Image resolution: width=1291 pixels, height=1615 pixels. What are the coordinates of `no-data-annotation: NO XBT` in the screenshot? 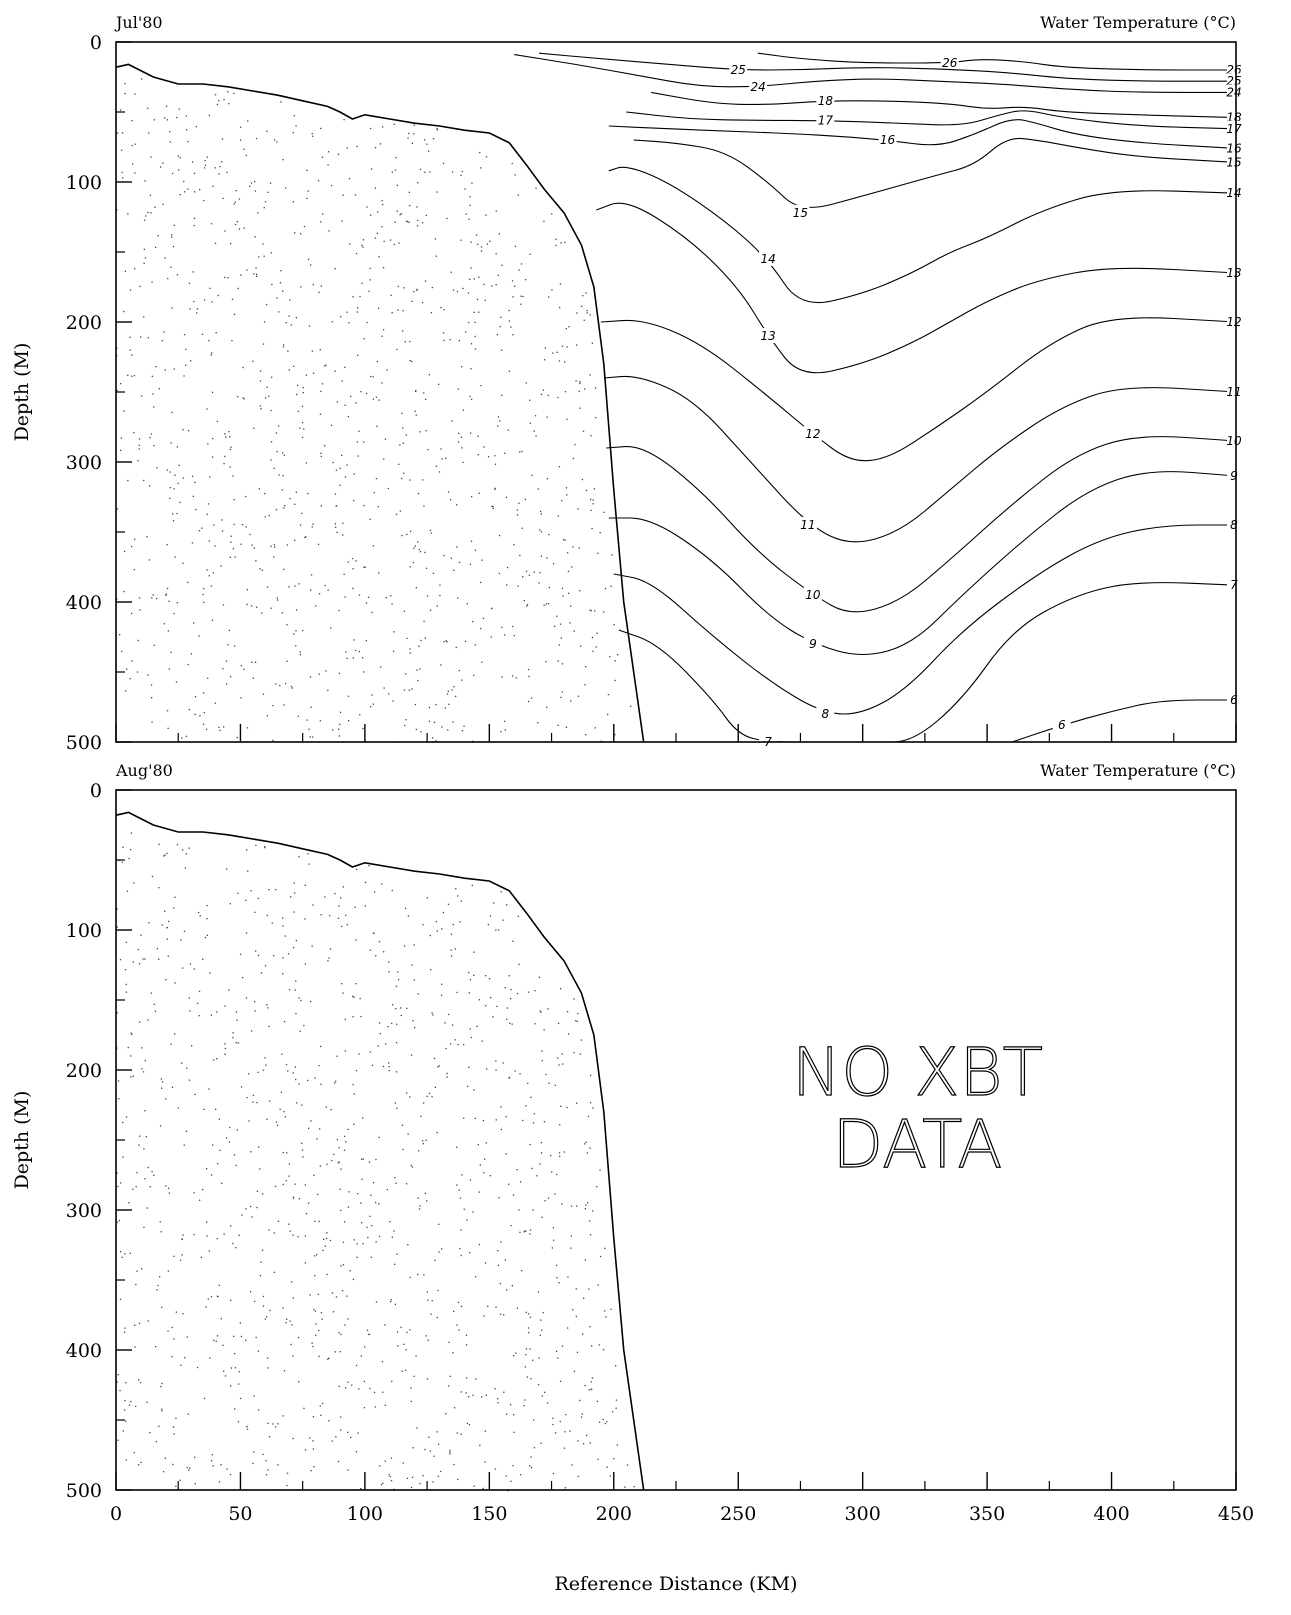 It's located at (917, 1072).